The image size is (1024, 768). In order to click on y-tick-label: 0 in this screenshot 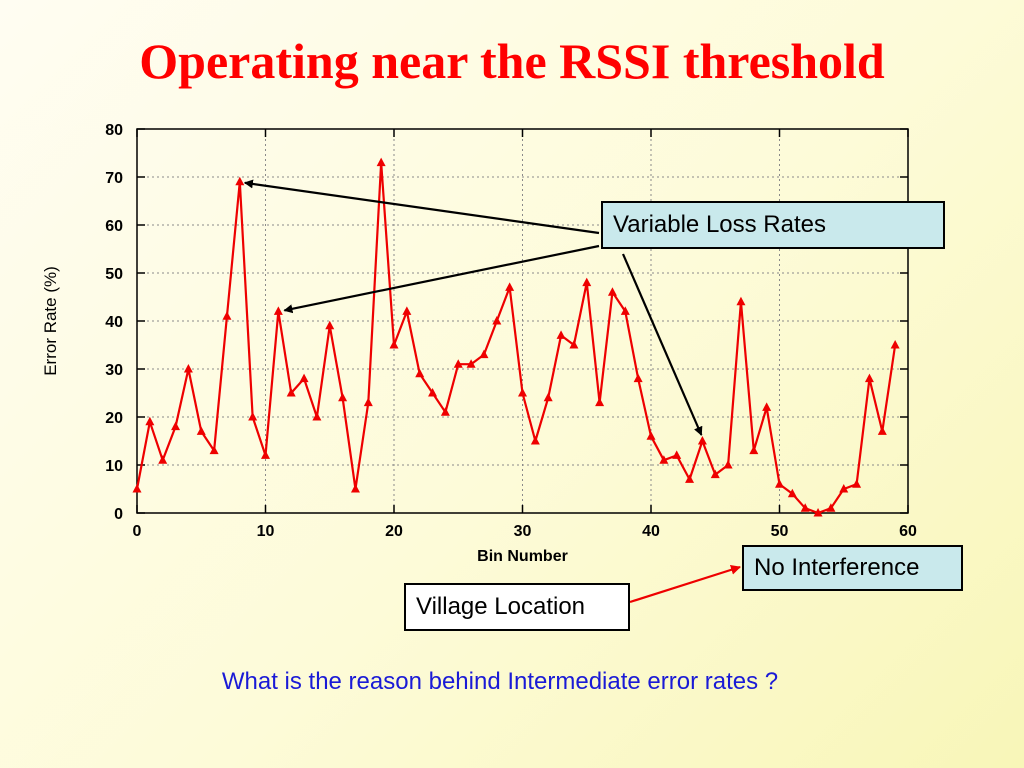, I will do `click(118, 514)`.